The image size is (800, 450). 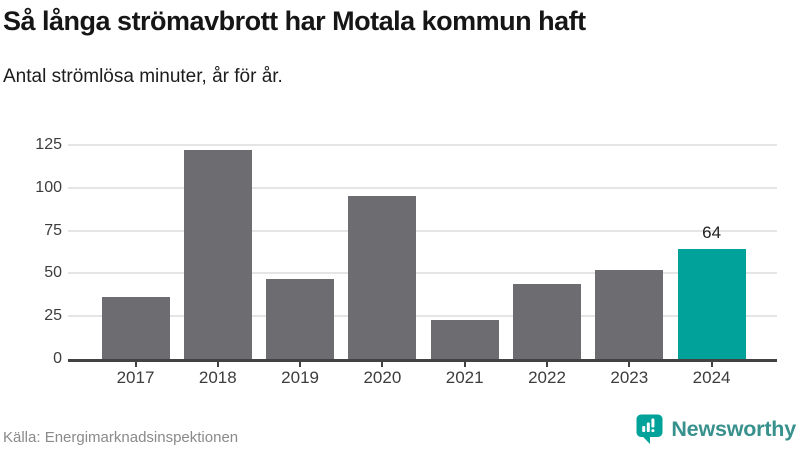 I want to click on brand-logo: Newsworthy, so click(x=715, y=429).